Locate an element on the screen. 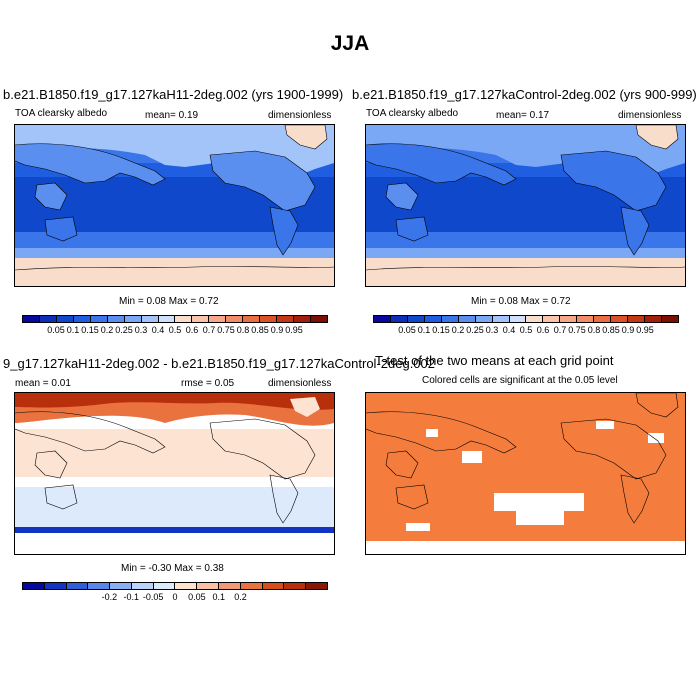 The height and width of the screenshot is (700, 700). panel2-colorbar is located at coordinates (526, 319).